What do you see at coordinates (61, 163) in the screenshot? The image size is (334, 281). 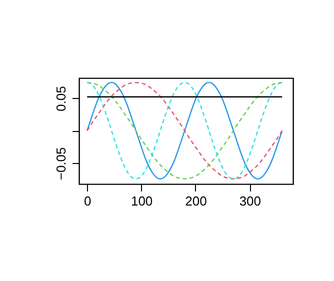 I see `y-tick-label: −0.05` at bounding box center [61, 163].